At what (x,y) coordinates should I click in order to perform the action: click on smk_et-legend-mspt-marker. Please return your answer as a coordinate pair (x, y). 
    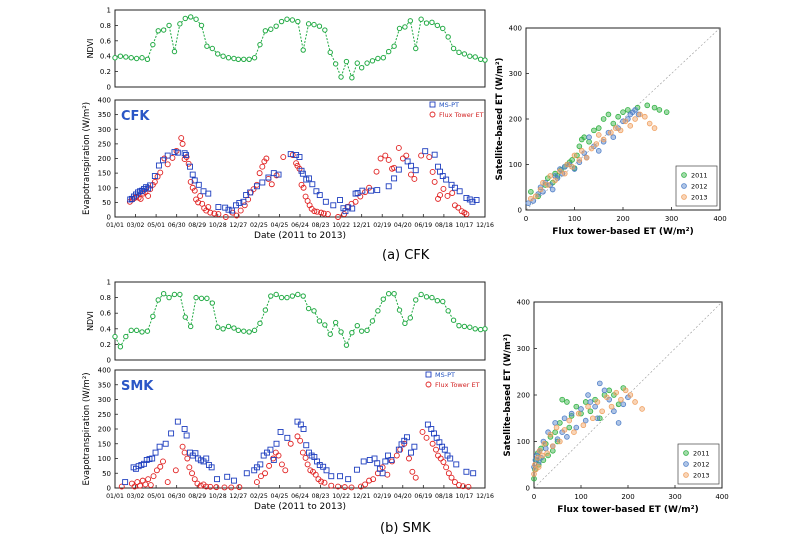
    Looking at the image, I should click on (428, 374).